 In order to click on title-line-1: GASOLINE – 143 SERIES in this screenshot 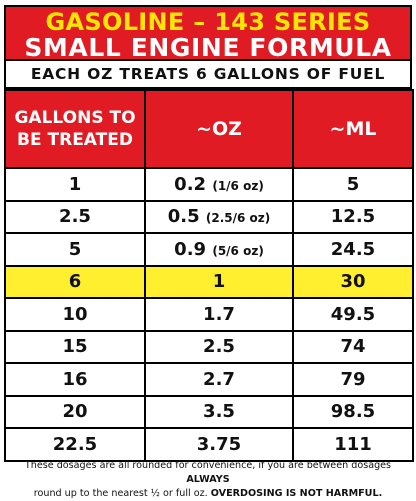, I will do `click(208, 22)`.